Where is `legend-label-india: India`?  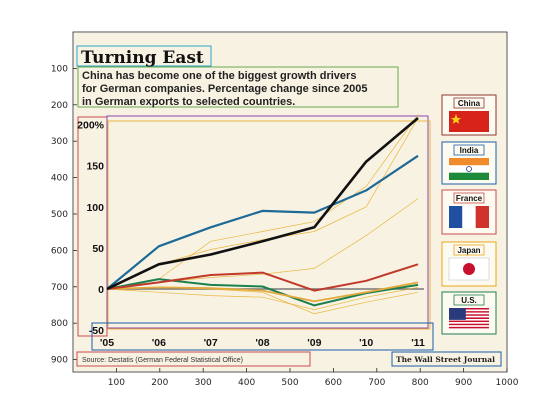 legend-label-india: India is located at coordinates (469, 150).